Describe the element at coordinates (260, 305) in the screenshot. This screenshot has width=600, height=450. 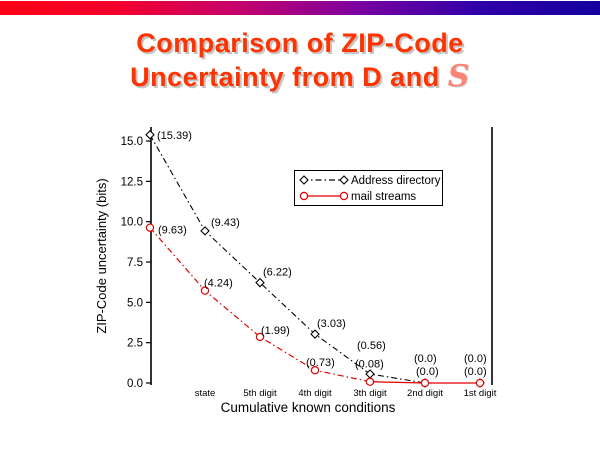
I see `series-line-dashed` at that location.